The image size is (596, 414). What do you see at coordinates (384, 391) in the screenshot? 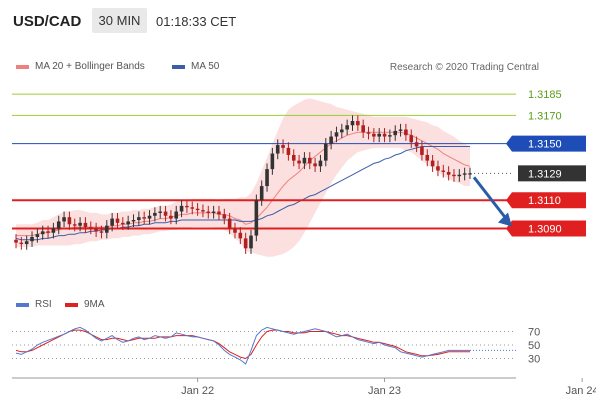
I see `x-tick-label-1: Jan 23` at bounding box center [384, 391].